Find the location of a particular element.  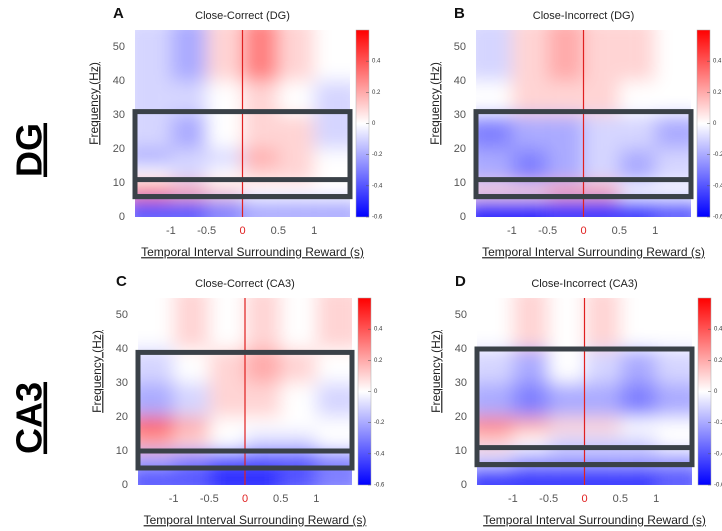

band-box is located at coordinates (583, 188).